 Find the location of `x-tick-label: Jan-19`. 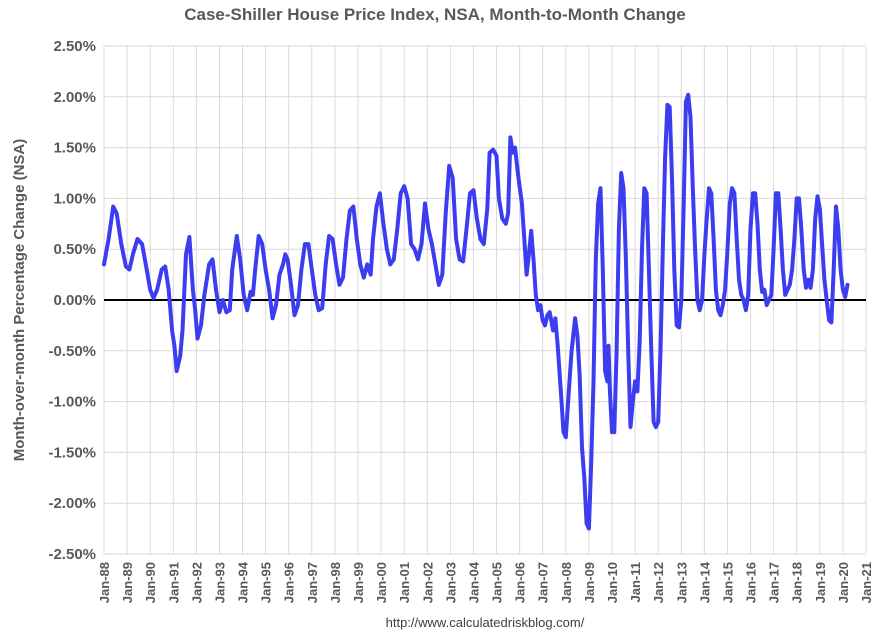

x-tick-label: Jan-19 is located at coordinates (820, 582).